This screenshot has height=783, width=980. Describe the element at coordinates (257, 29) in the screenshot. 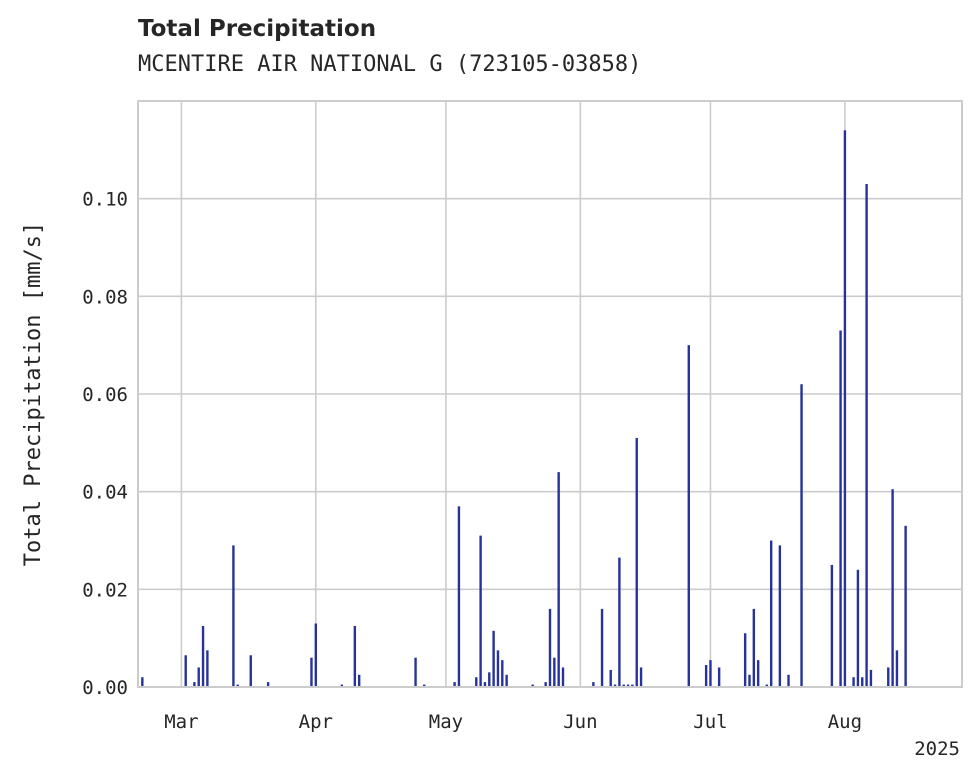

I see `chart-title: Total Precipitation` at that location.